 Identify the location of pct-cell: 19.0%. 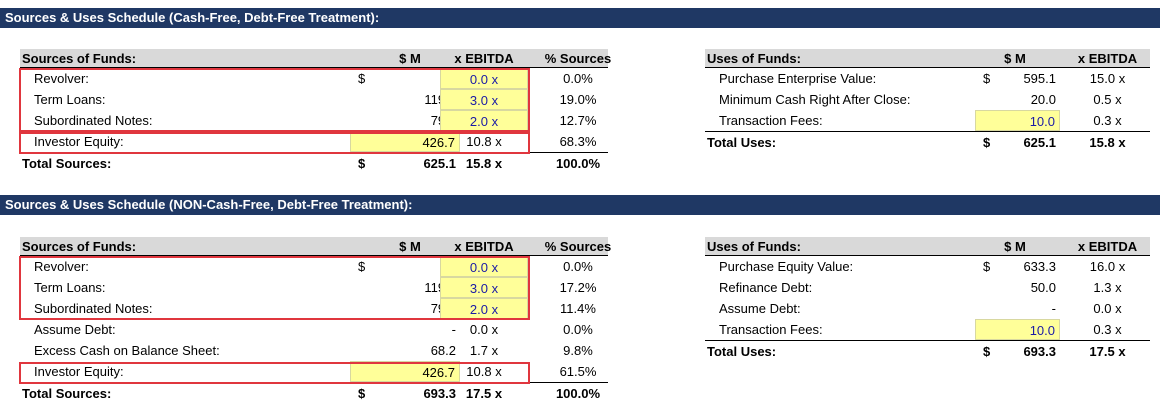
(578, 99).